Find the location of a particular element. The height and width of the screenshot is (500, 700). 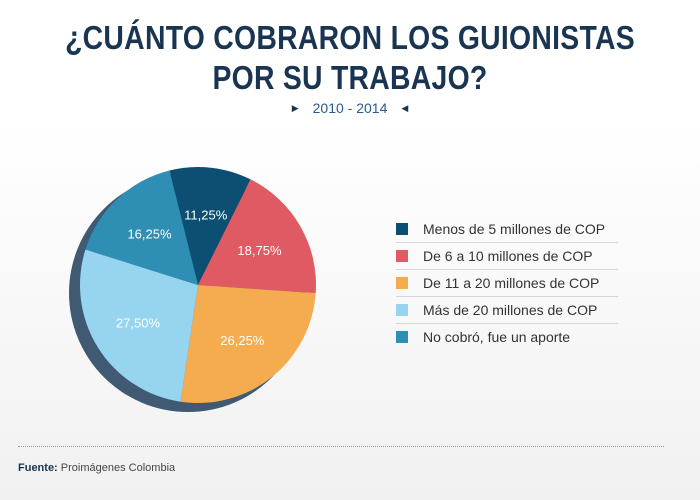

title-line-2: POR SU TRABAJO? is located at coordinates (350, 77).